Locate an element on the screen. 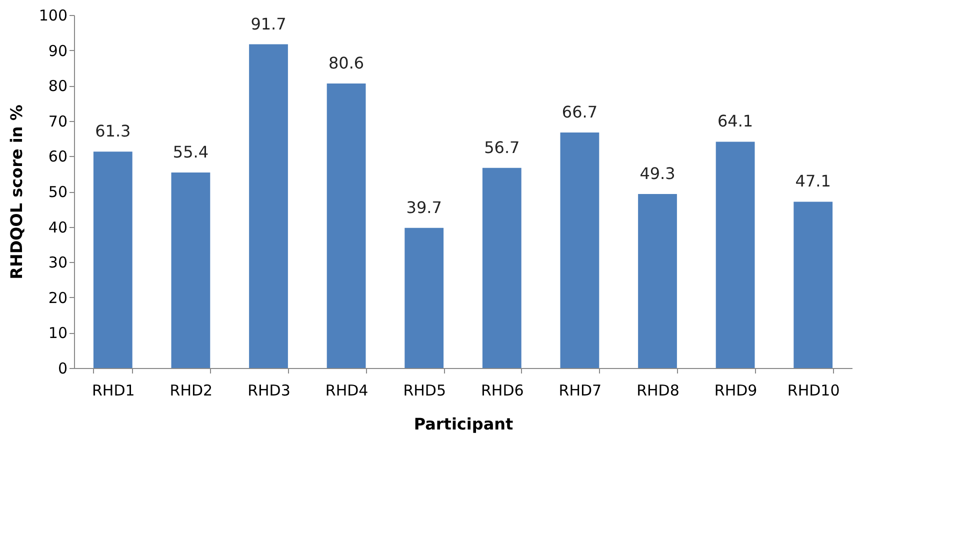  data-label: 56.7 is located at coordinates (502, 147).